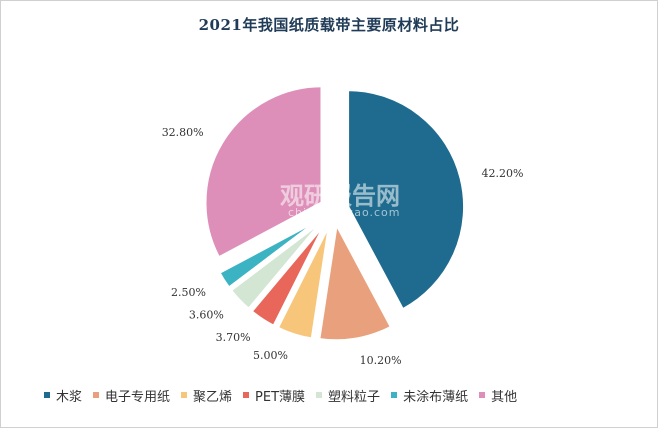  Describe the element at coordinates (69, 397) in the screenshot. I see `legend-label: 木浆` at that location.